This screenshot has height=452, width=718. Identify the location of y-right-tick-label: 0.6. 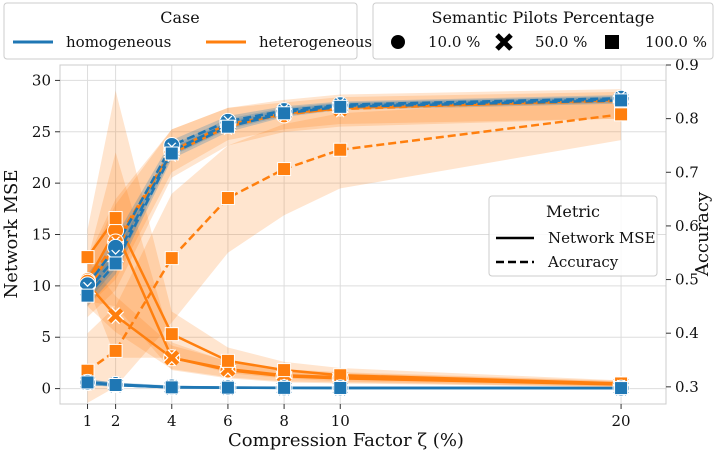
(687, 226).